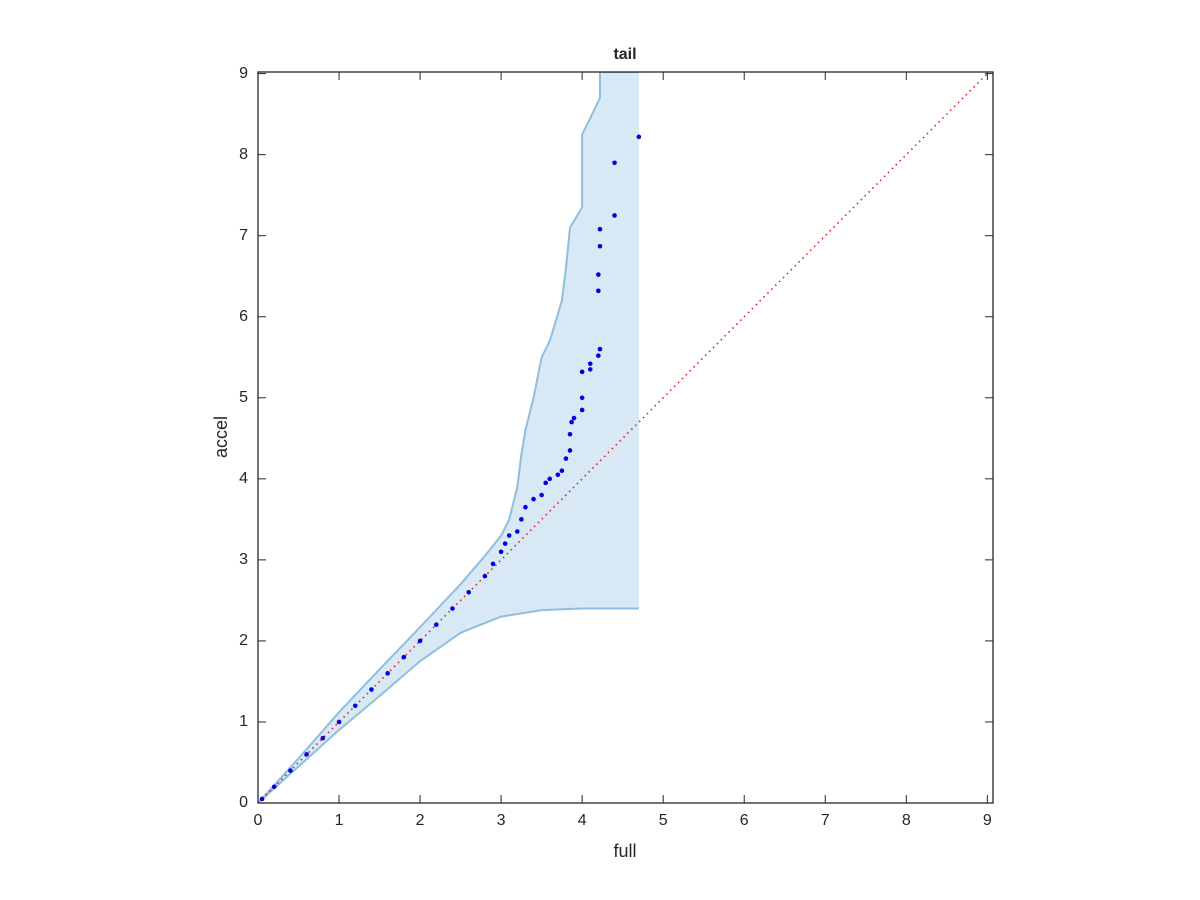 The height and width of the screenshot is (900, 1200). What do you see at coordinates (448, 705) in the screenshot?
I see `band-lower-edge` at bounding box center [448, 705].